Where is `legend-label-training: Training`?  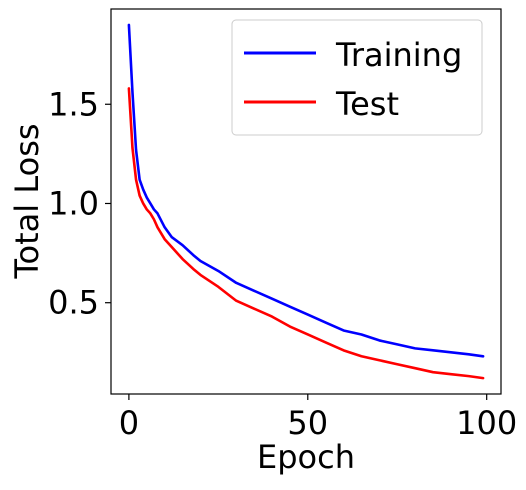
legend-label-training: Training is located at coordinates (398, 55).